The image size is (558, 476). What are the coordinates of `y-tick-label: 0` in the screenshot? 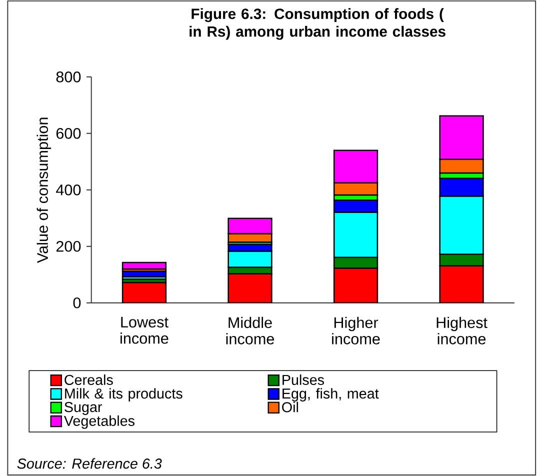 It's located at (77, 302).